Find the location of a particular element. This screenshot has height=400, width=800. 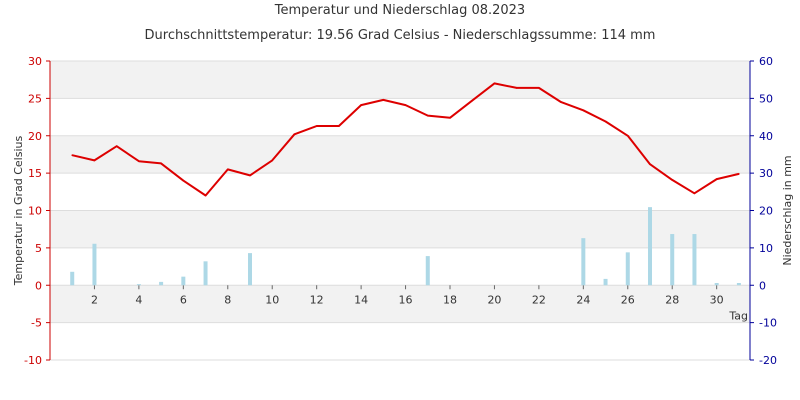

x-axis-tick-label: 20 is located at coordinates (494, 299).